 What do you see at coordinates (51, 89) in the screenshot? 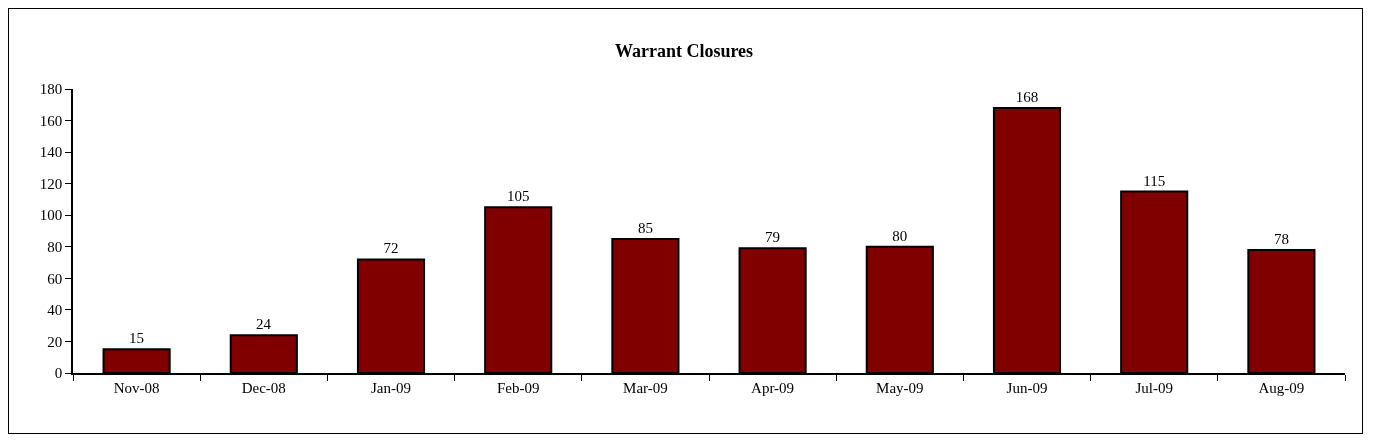
I see `y-tick-label: 180` at bounding box center [51, 89].